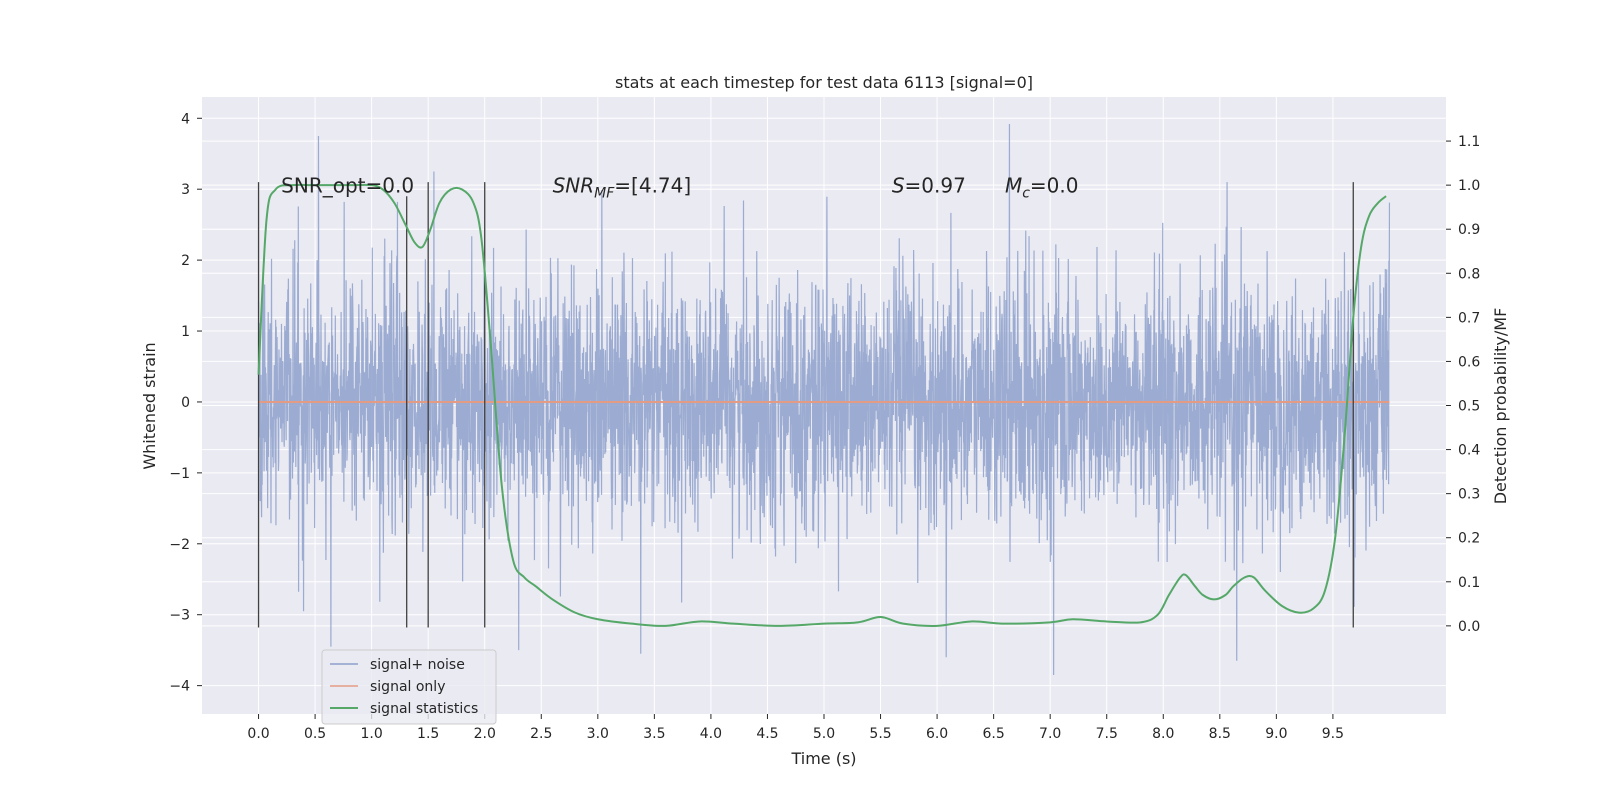 This screenshot has width=1600, height=800. What do you see at coordinates (622, 188) in the screenshot?
I see `annotation-snr-mf: SNRMF=[4.74]` at bounding box center [622, 188].